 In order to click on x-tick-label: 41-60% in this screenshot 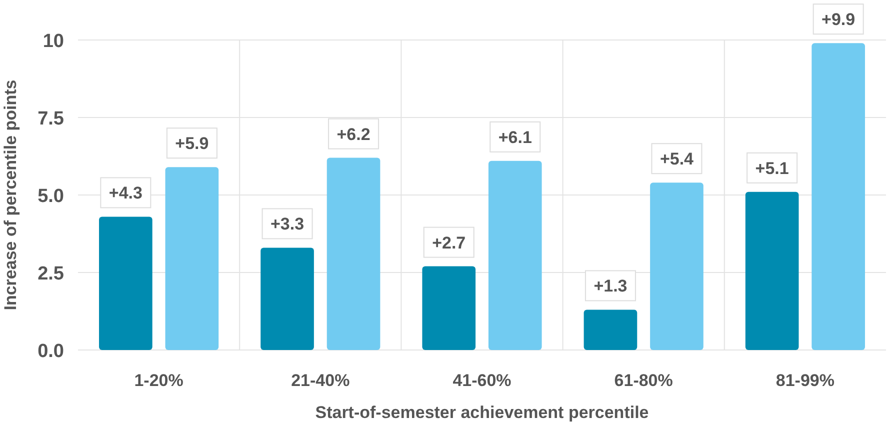, I will do `click(482, 380)`.